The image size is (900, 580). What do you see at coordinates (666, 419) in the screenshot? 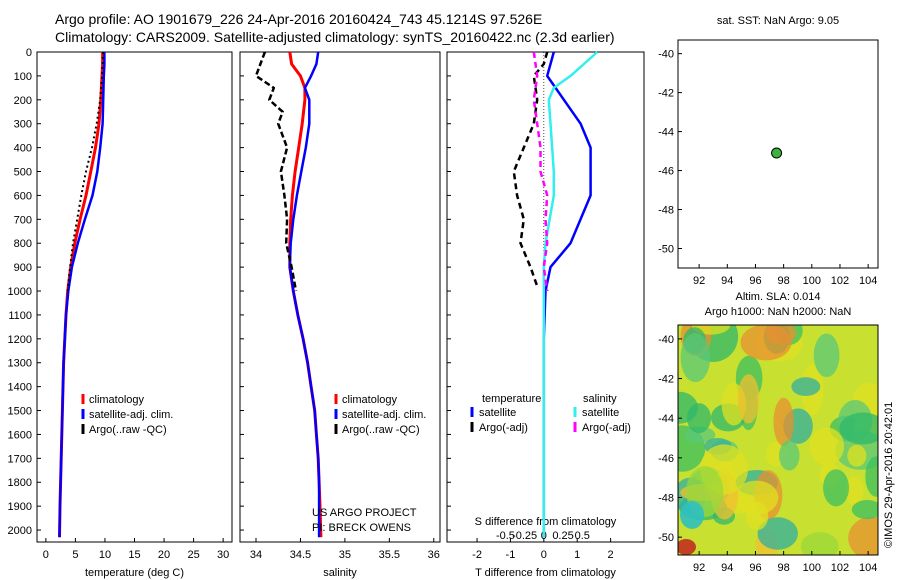
I see `lat-tick-label: -44` at bounding box center [666, 419].